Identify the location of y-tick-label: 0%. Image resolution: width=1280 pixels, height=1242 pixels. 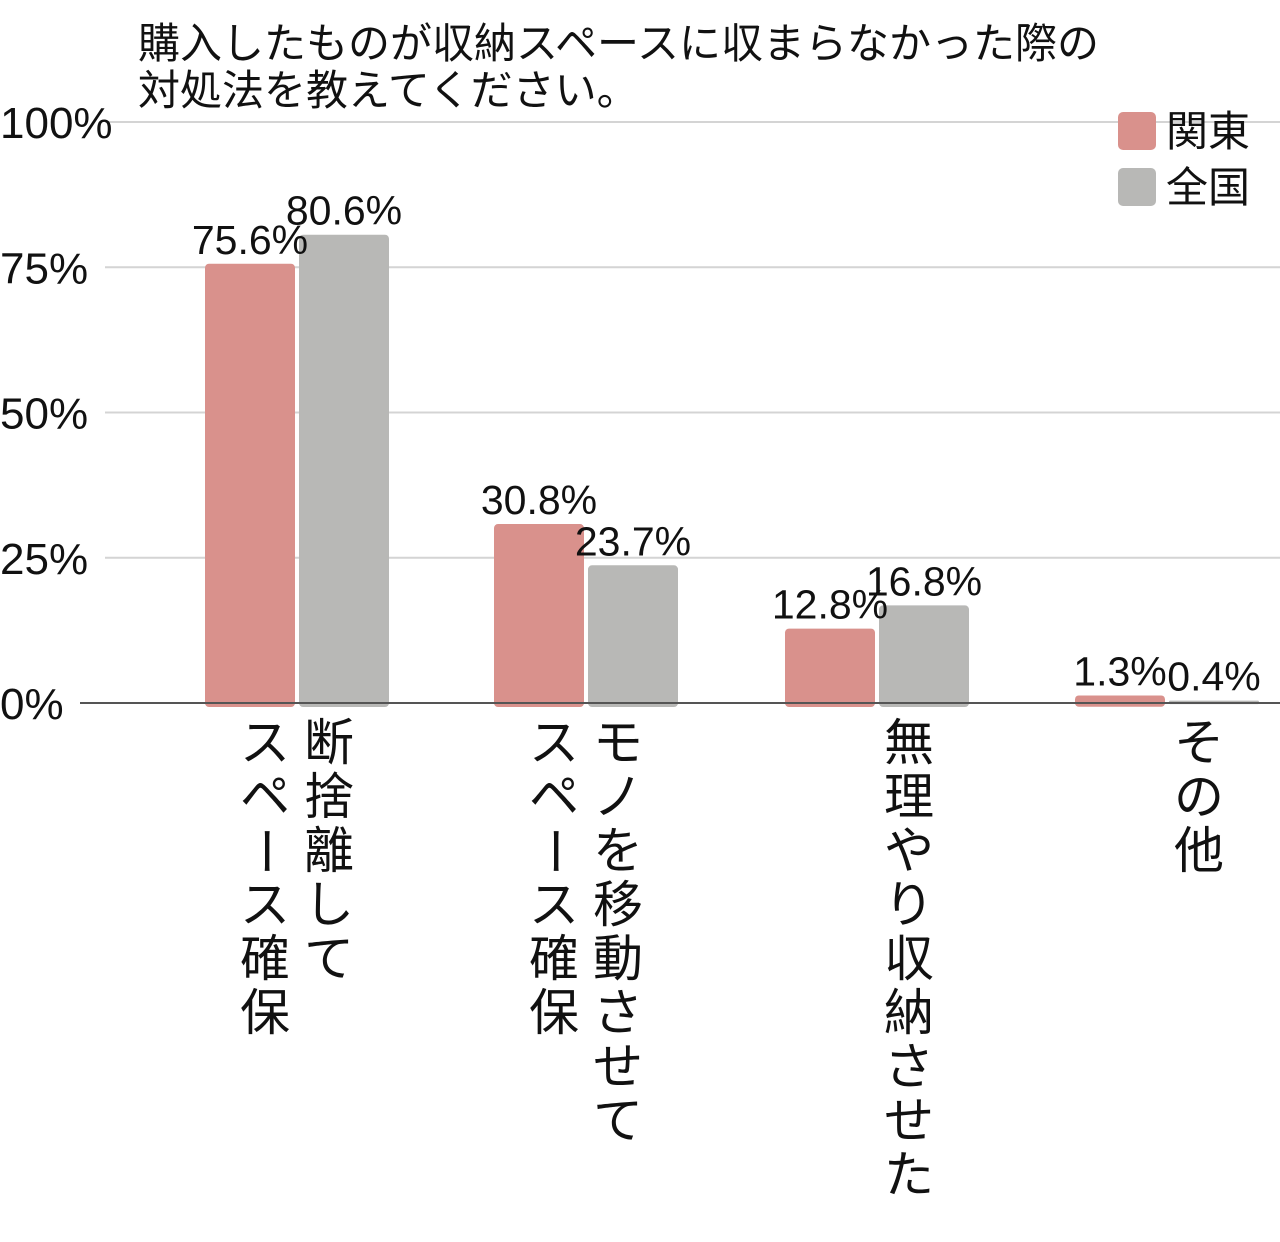
(32, 704).